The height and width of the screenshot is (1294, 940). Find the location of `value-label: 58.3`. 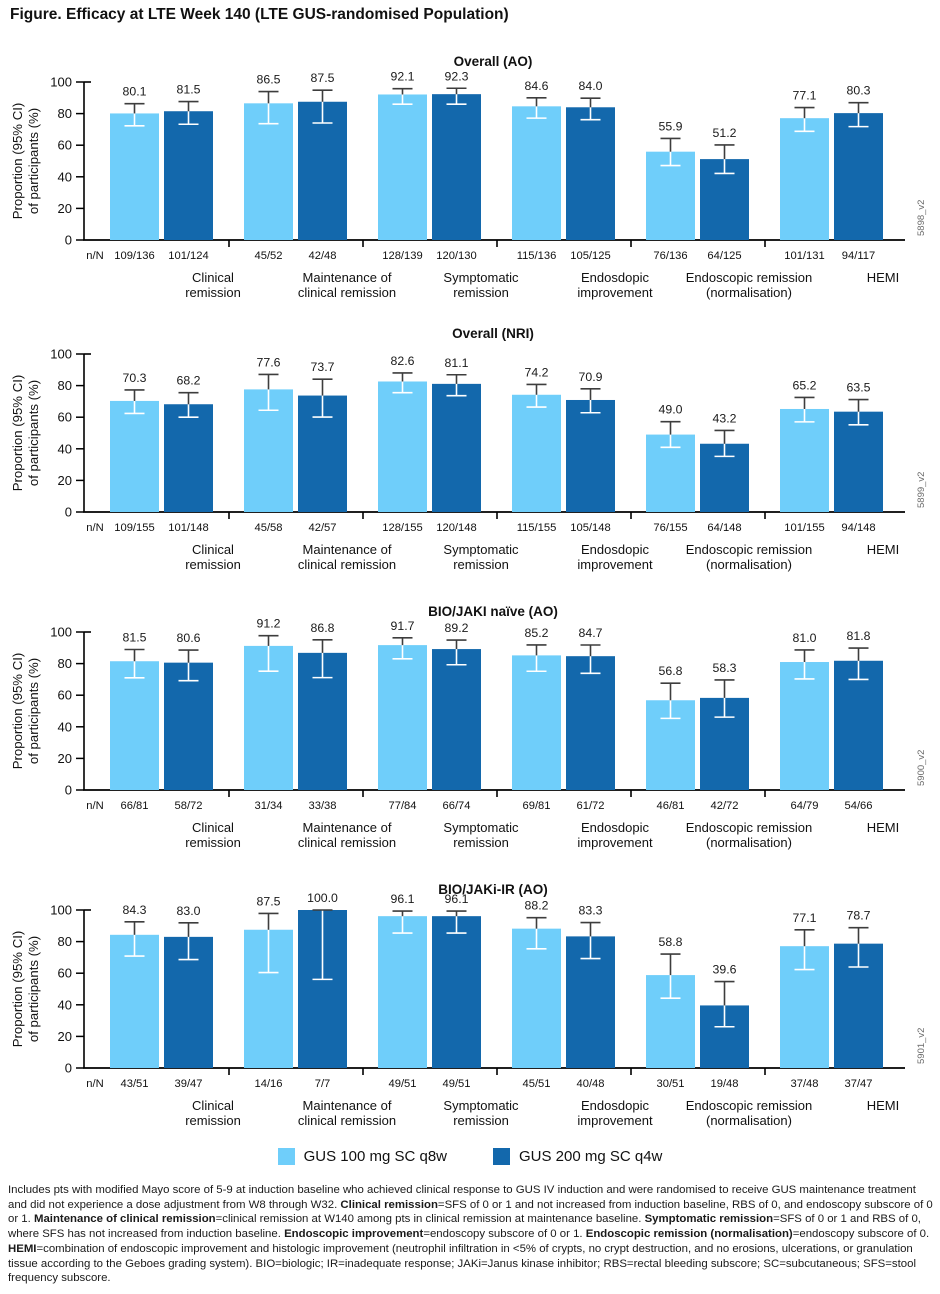

value-label: 58.3 is located at coordinates (725, 668).